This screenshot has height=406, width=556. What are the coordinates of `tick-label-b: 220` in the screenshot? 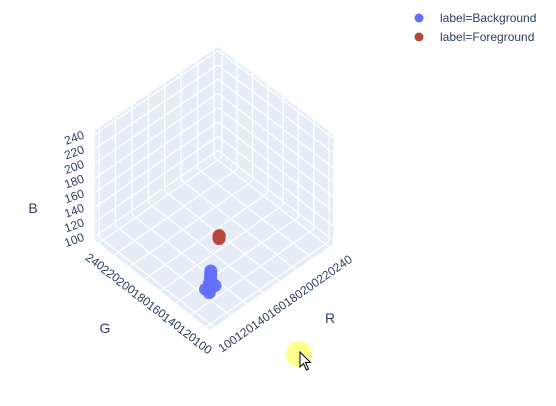 It's located at (74, 152).